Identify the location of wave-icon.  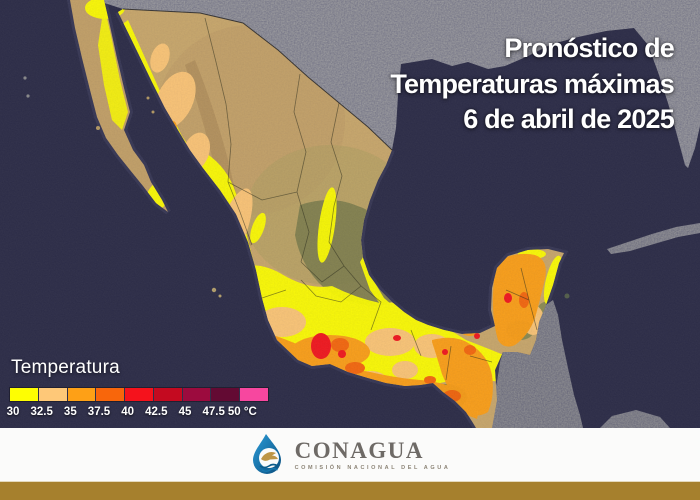
(269, 465).